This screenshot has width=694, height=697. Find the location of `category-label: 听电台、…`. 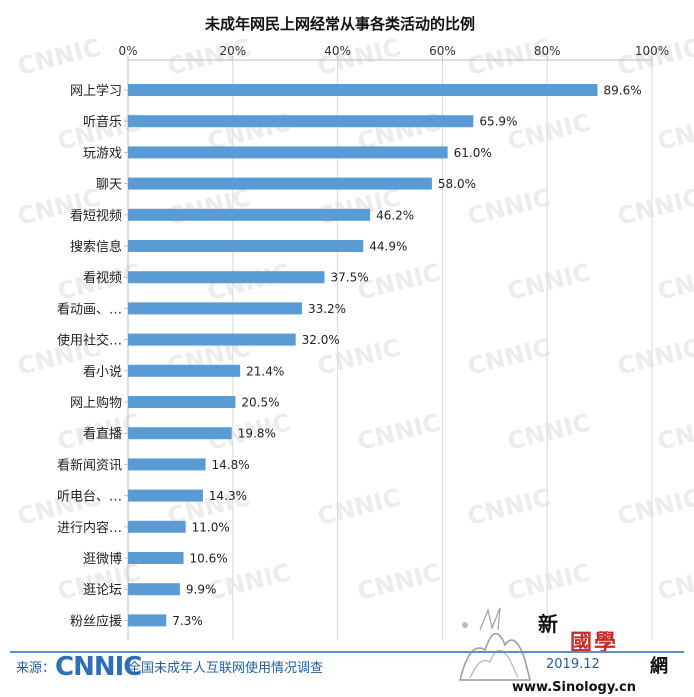

category-label: 听电台、… is located at coordinates (89, 497).